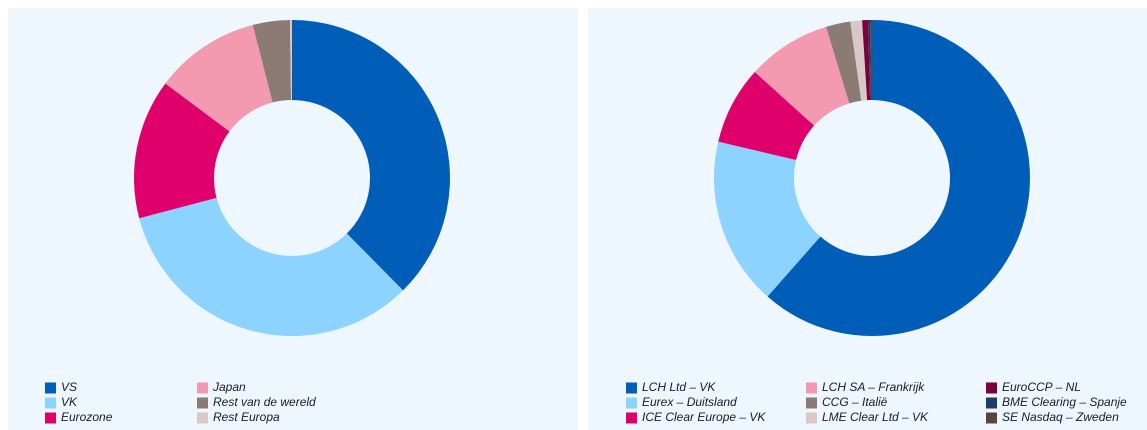  What do you see at coordinates (246, 417) in the screenshot?
I see `legend-label: Rest Europa` at bounding box center [246, 417].